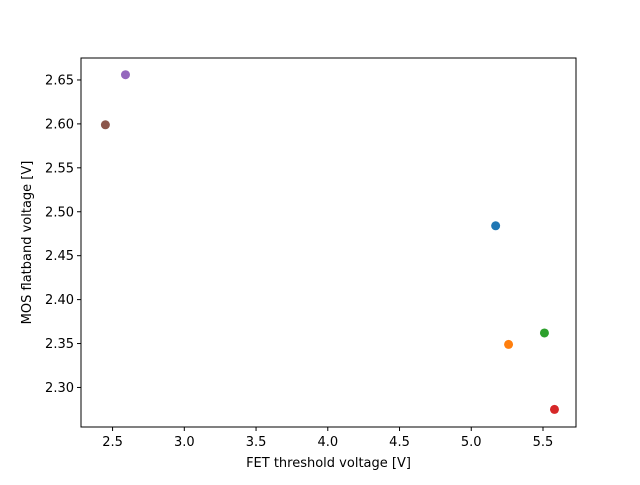 The width and height of the screenshot is (640, 485). What do you see at coordinates (59, 300) in the screenshot?
I see `y-tick-label: 2.40` at bounding box center [59, 300].